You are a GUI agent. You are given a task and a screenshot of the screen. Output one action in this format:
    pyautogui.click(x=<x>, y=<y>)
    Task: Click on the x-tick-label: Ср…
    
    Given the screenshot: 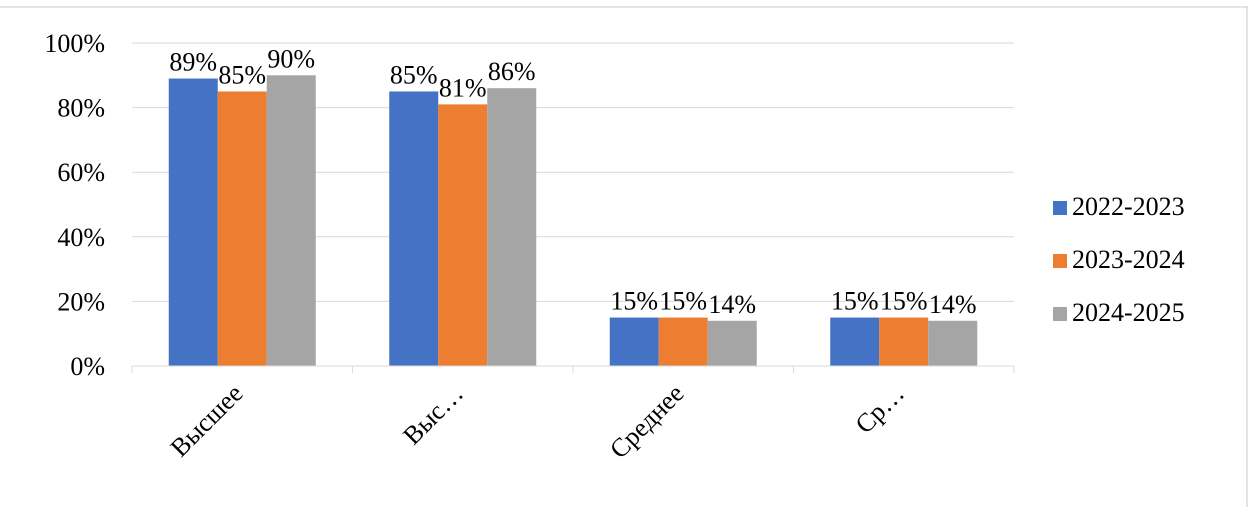 What is the action you would take?
    pyautogui.click(x=880, y=409)
    